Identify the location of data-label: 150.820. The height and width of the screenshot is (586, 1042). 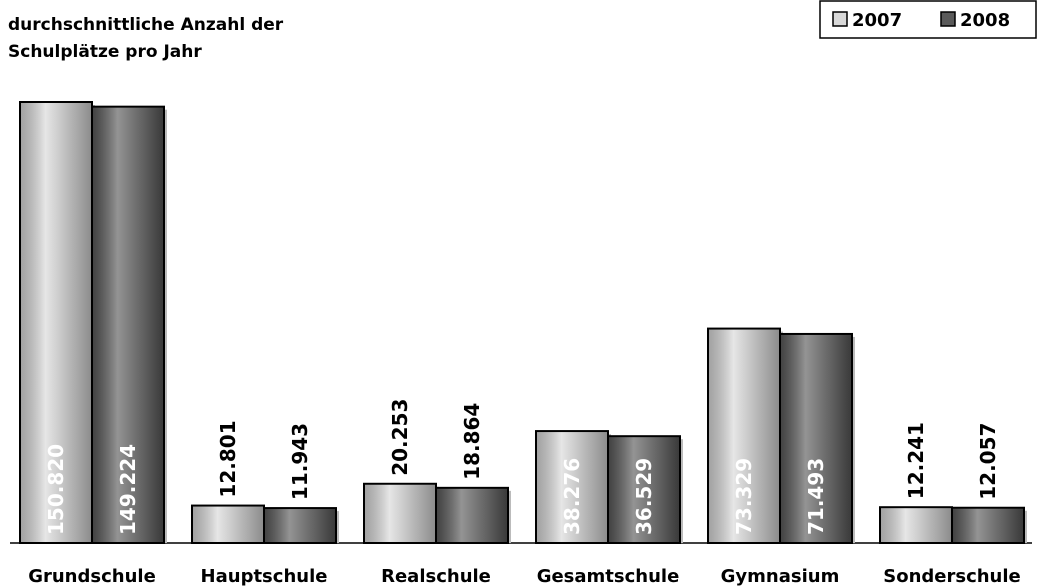
(56, 489).